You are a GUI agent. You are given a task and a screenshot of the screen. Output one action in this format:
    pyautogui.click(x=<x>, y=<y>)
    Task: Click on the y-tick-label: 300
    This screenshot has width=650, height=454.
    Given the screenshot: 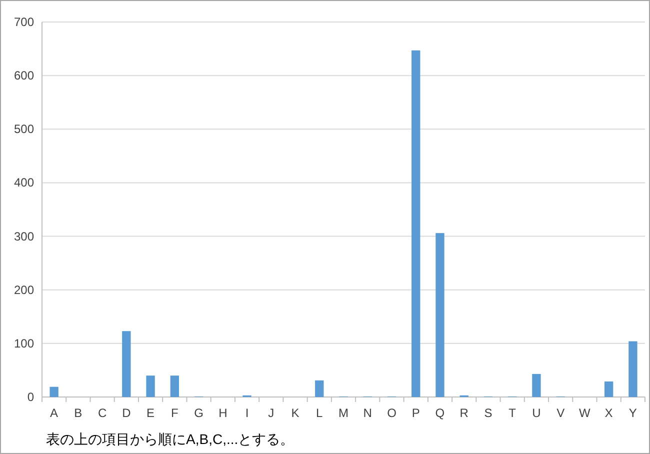 What is the action you would take?
    pyautogui.click(x=24, y=236)
    